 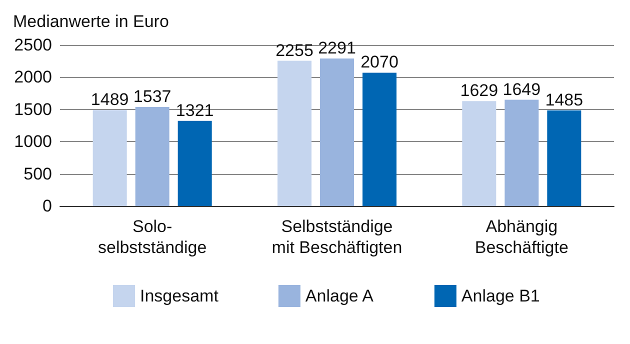 I want to click on y-tick-label: 0, so click(x=47, y=206).